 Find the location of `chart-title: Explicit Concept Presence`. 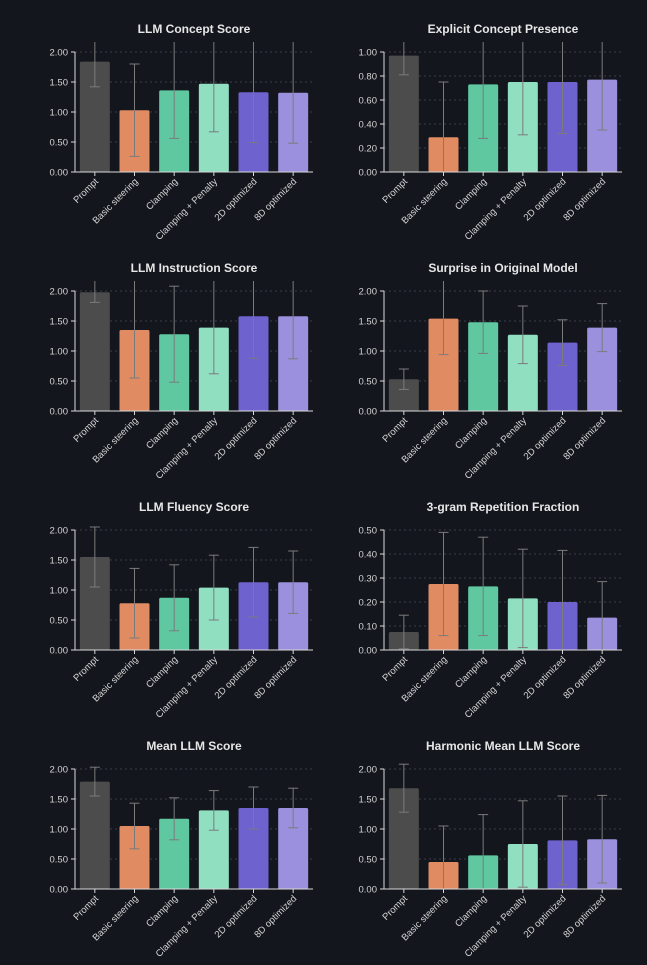

chart-title: Explicit Concept Presence is located at coordinates (503, 29).